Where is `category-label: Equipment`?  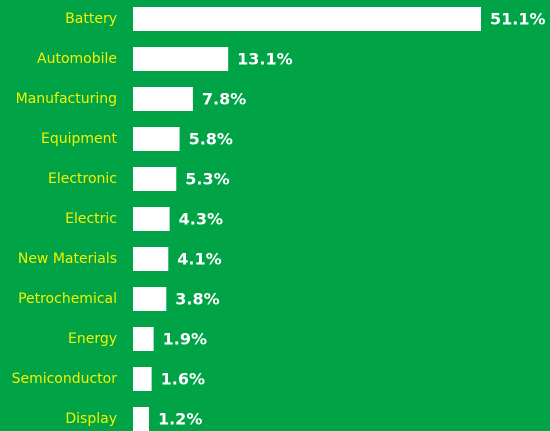
category-label: Equipment is located at coordinates (79, 139).